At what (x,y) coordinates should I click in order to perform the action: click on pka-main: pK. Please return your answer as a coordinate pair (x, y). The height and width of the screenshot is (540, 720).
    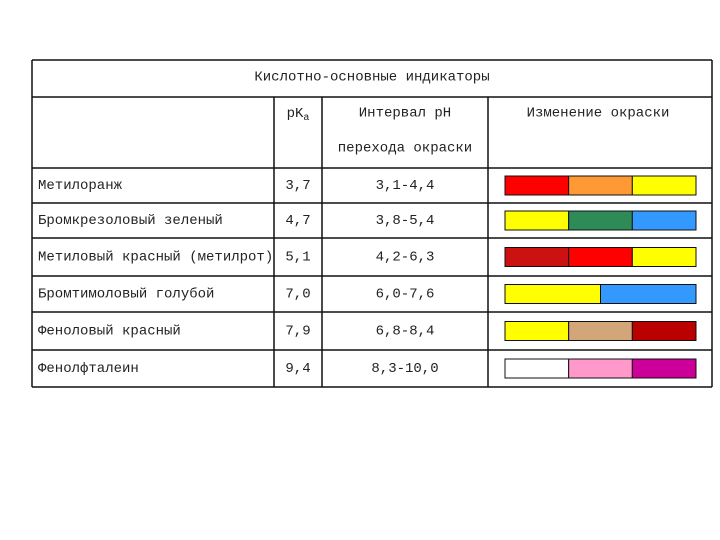
    Looking at the image, I should click on (295, 114).